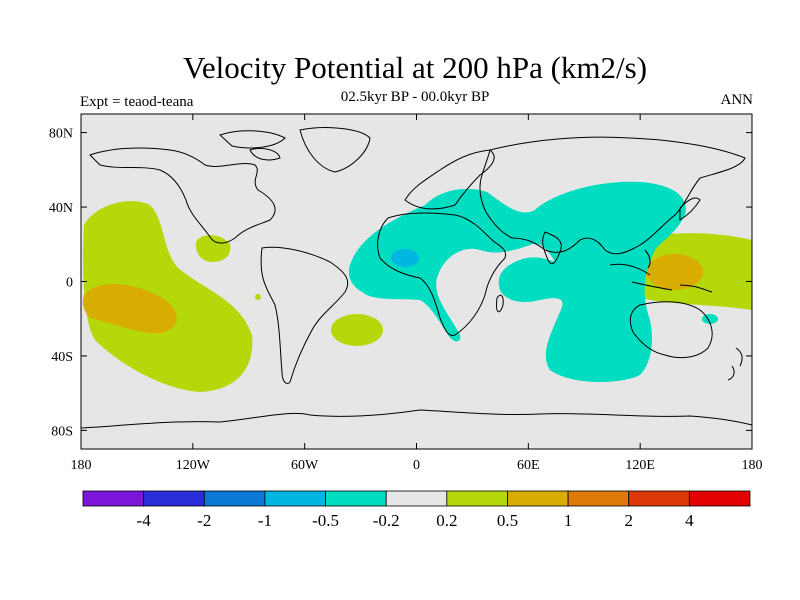  I want to click on coastline-madagascar, so click(500, 303).